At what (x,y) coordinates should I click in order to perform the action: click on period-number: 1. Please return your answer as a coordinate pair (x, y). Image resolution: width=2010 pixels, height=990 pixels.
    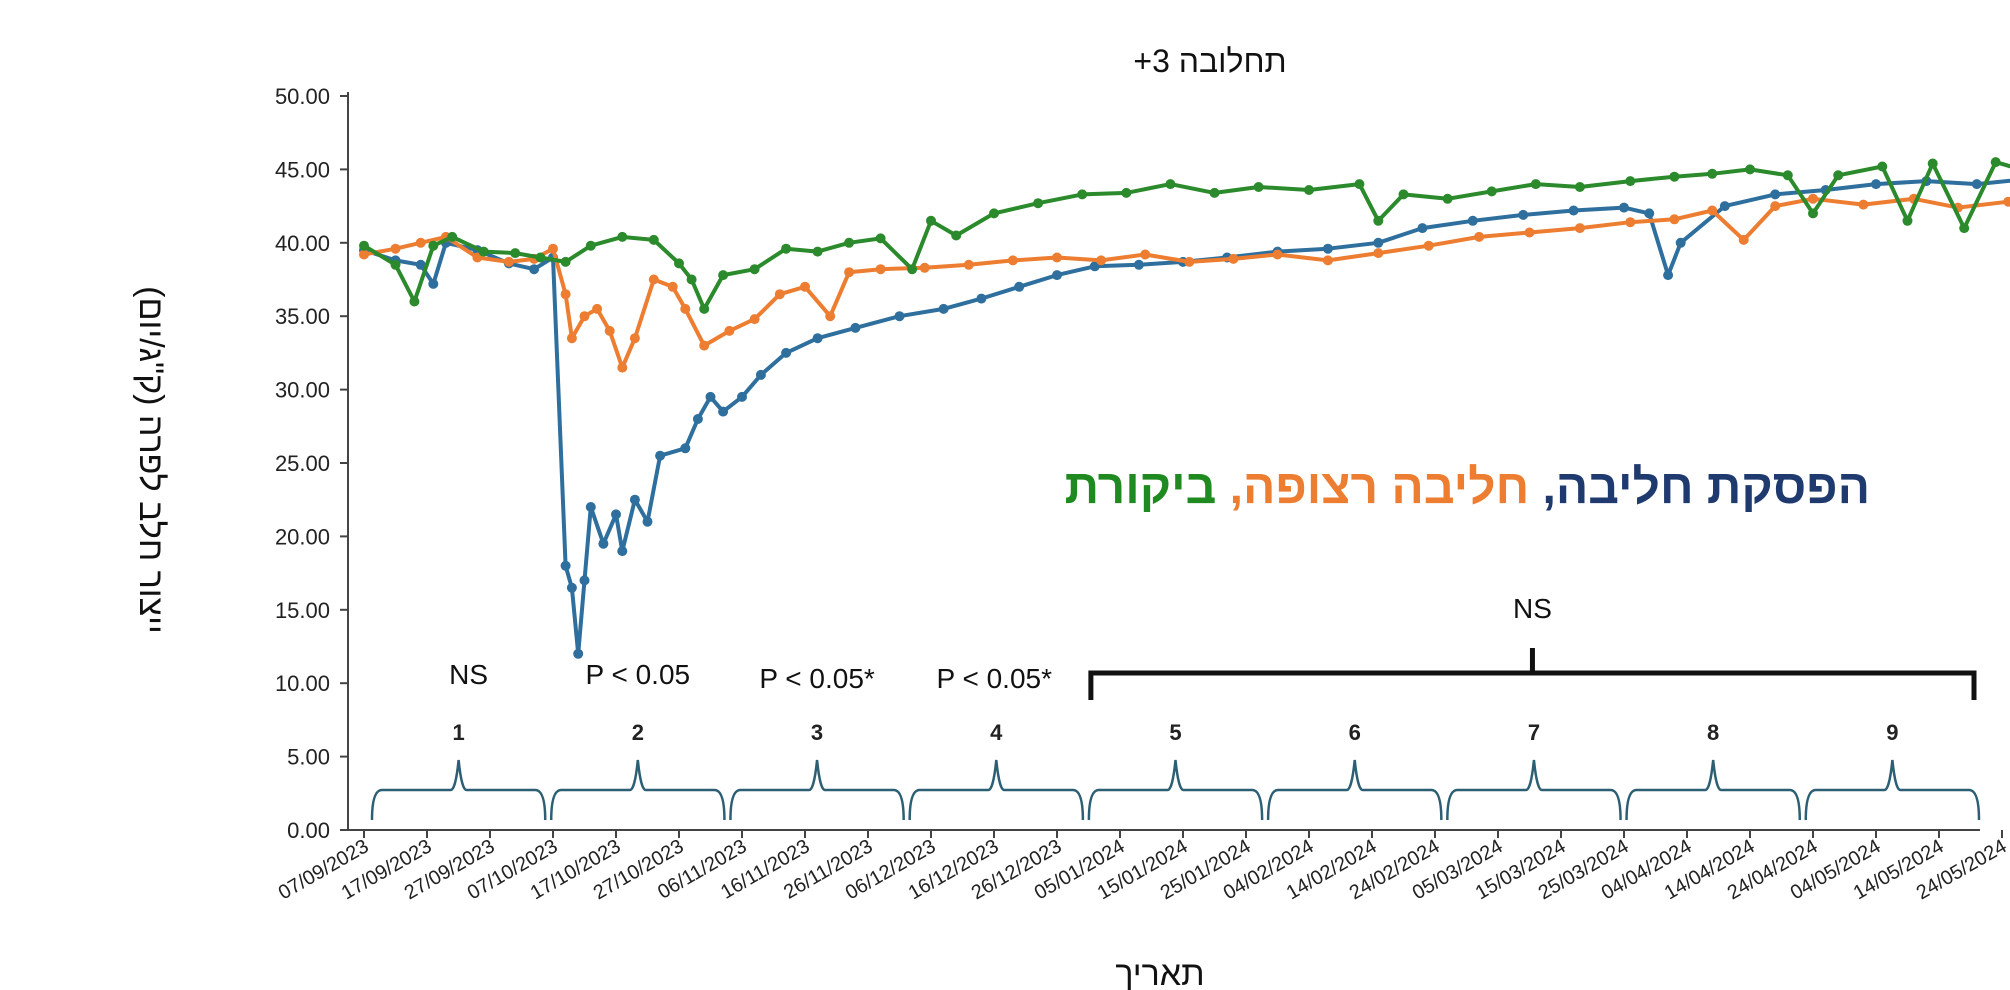
    Looking at the image, I should click on (458, 732).